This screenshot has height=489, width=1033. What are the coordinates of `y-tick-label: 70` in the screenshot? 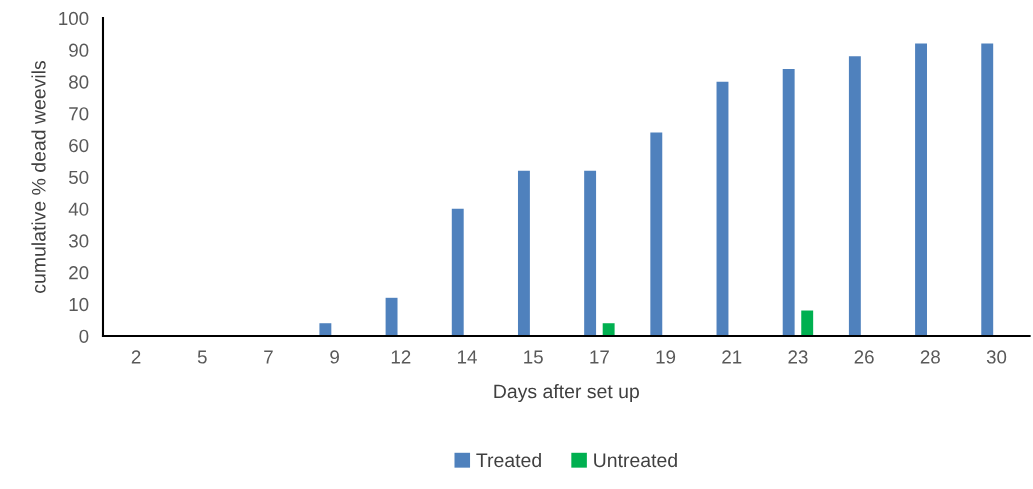 It's located at (79, 114).